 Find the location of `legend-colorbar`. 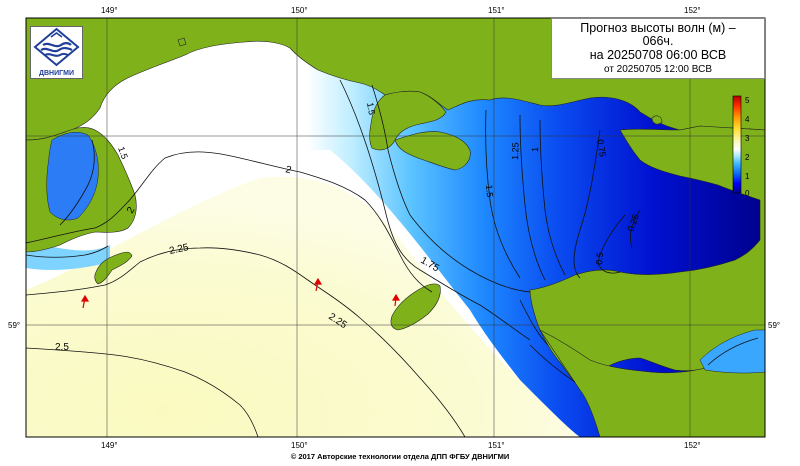

legend-colorbar is located at coordinates (737, 144).